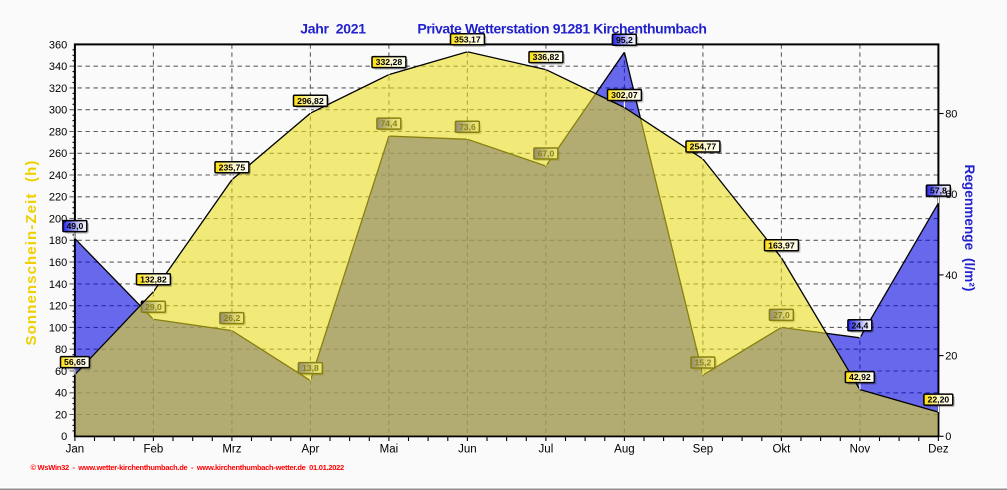 This screenshot has height=490, width=1007. What do you see at coordinates (781, 245) in the screenshot?
I see `svg-text: 163,97` at bounding box center [781, 245].